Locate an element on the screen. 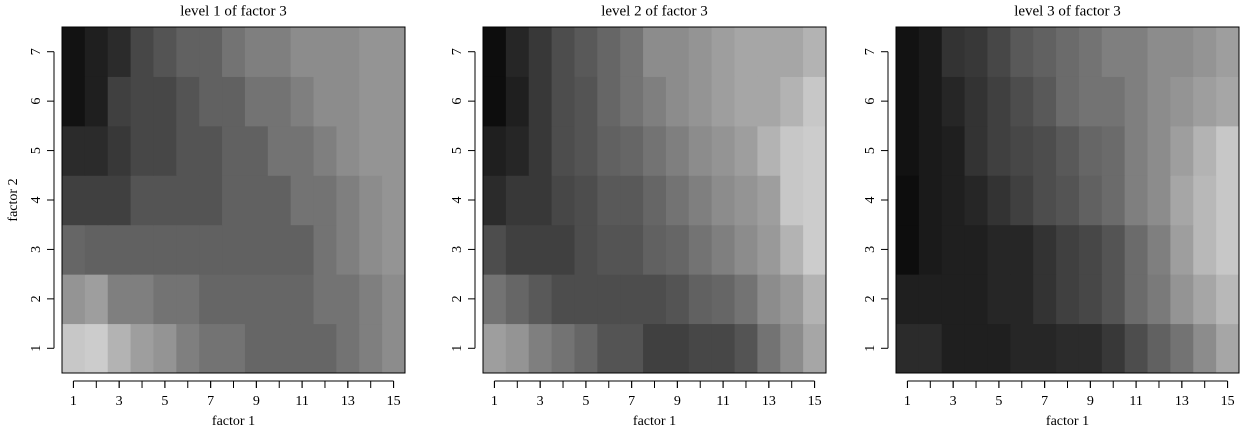 This screenshot has width=1247, height=438. x-tick-label: 1 is located at coordinates (494, 401).